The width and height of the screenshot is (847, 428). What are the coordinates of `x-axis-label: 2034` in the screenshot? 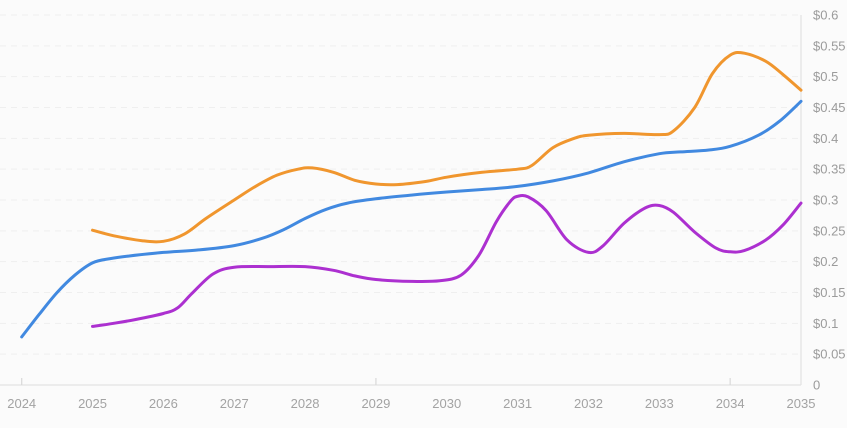 It's located at (730, 403).